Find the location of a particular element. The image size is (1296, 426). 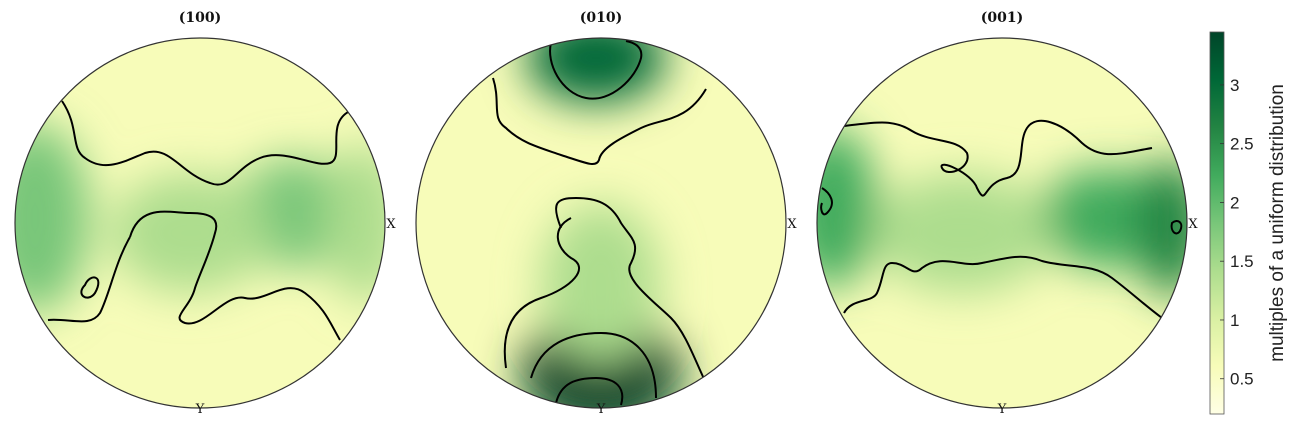

colorbar-tick-label: 2.5 is located at coordinates (1242, 144).